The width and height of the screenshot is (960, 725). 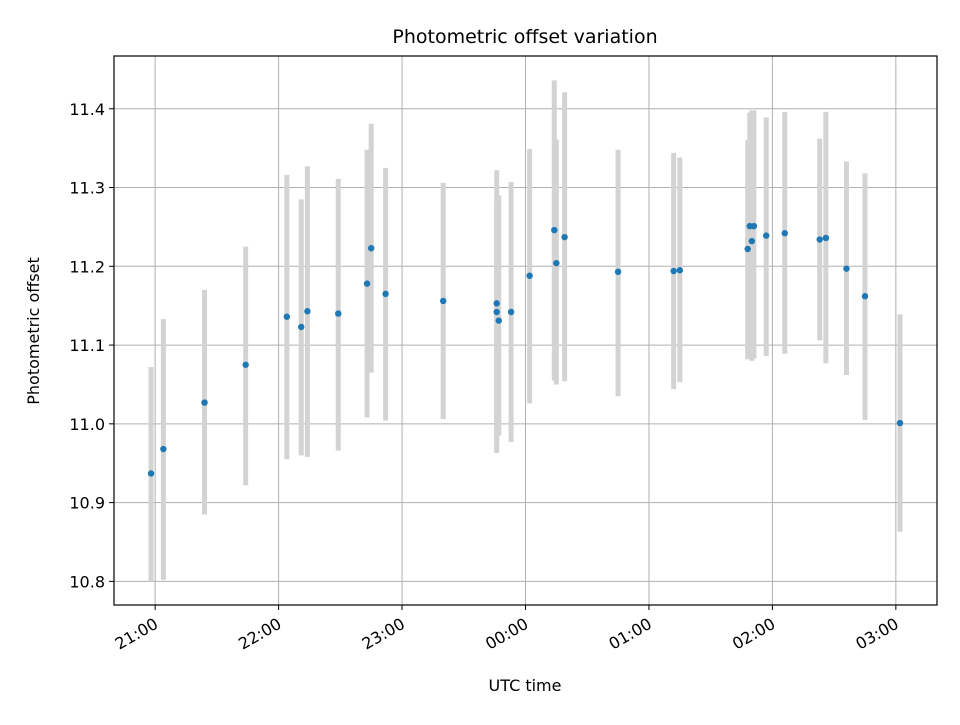 I want to click on y-tick-label: 11.0, so click(x=87, y=424).